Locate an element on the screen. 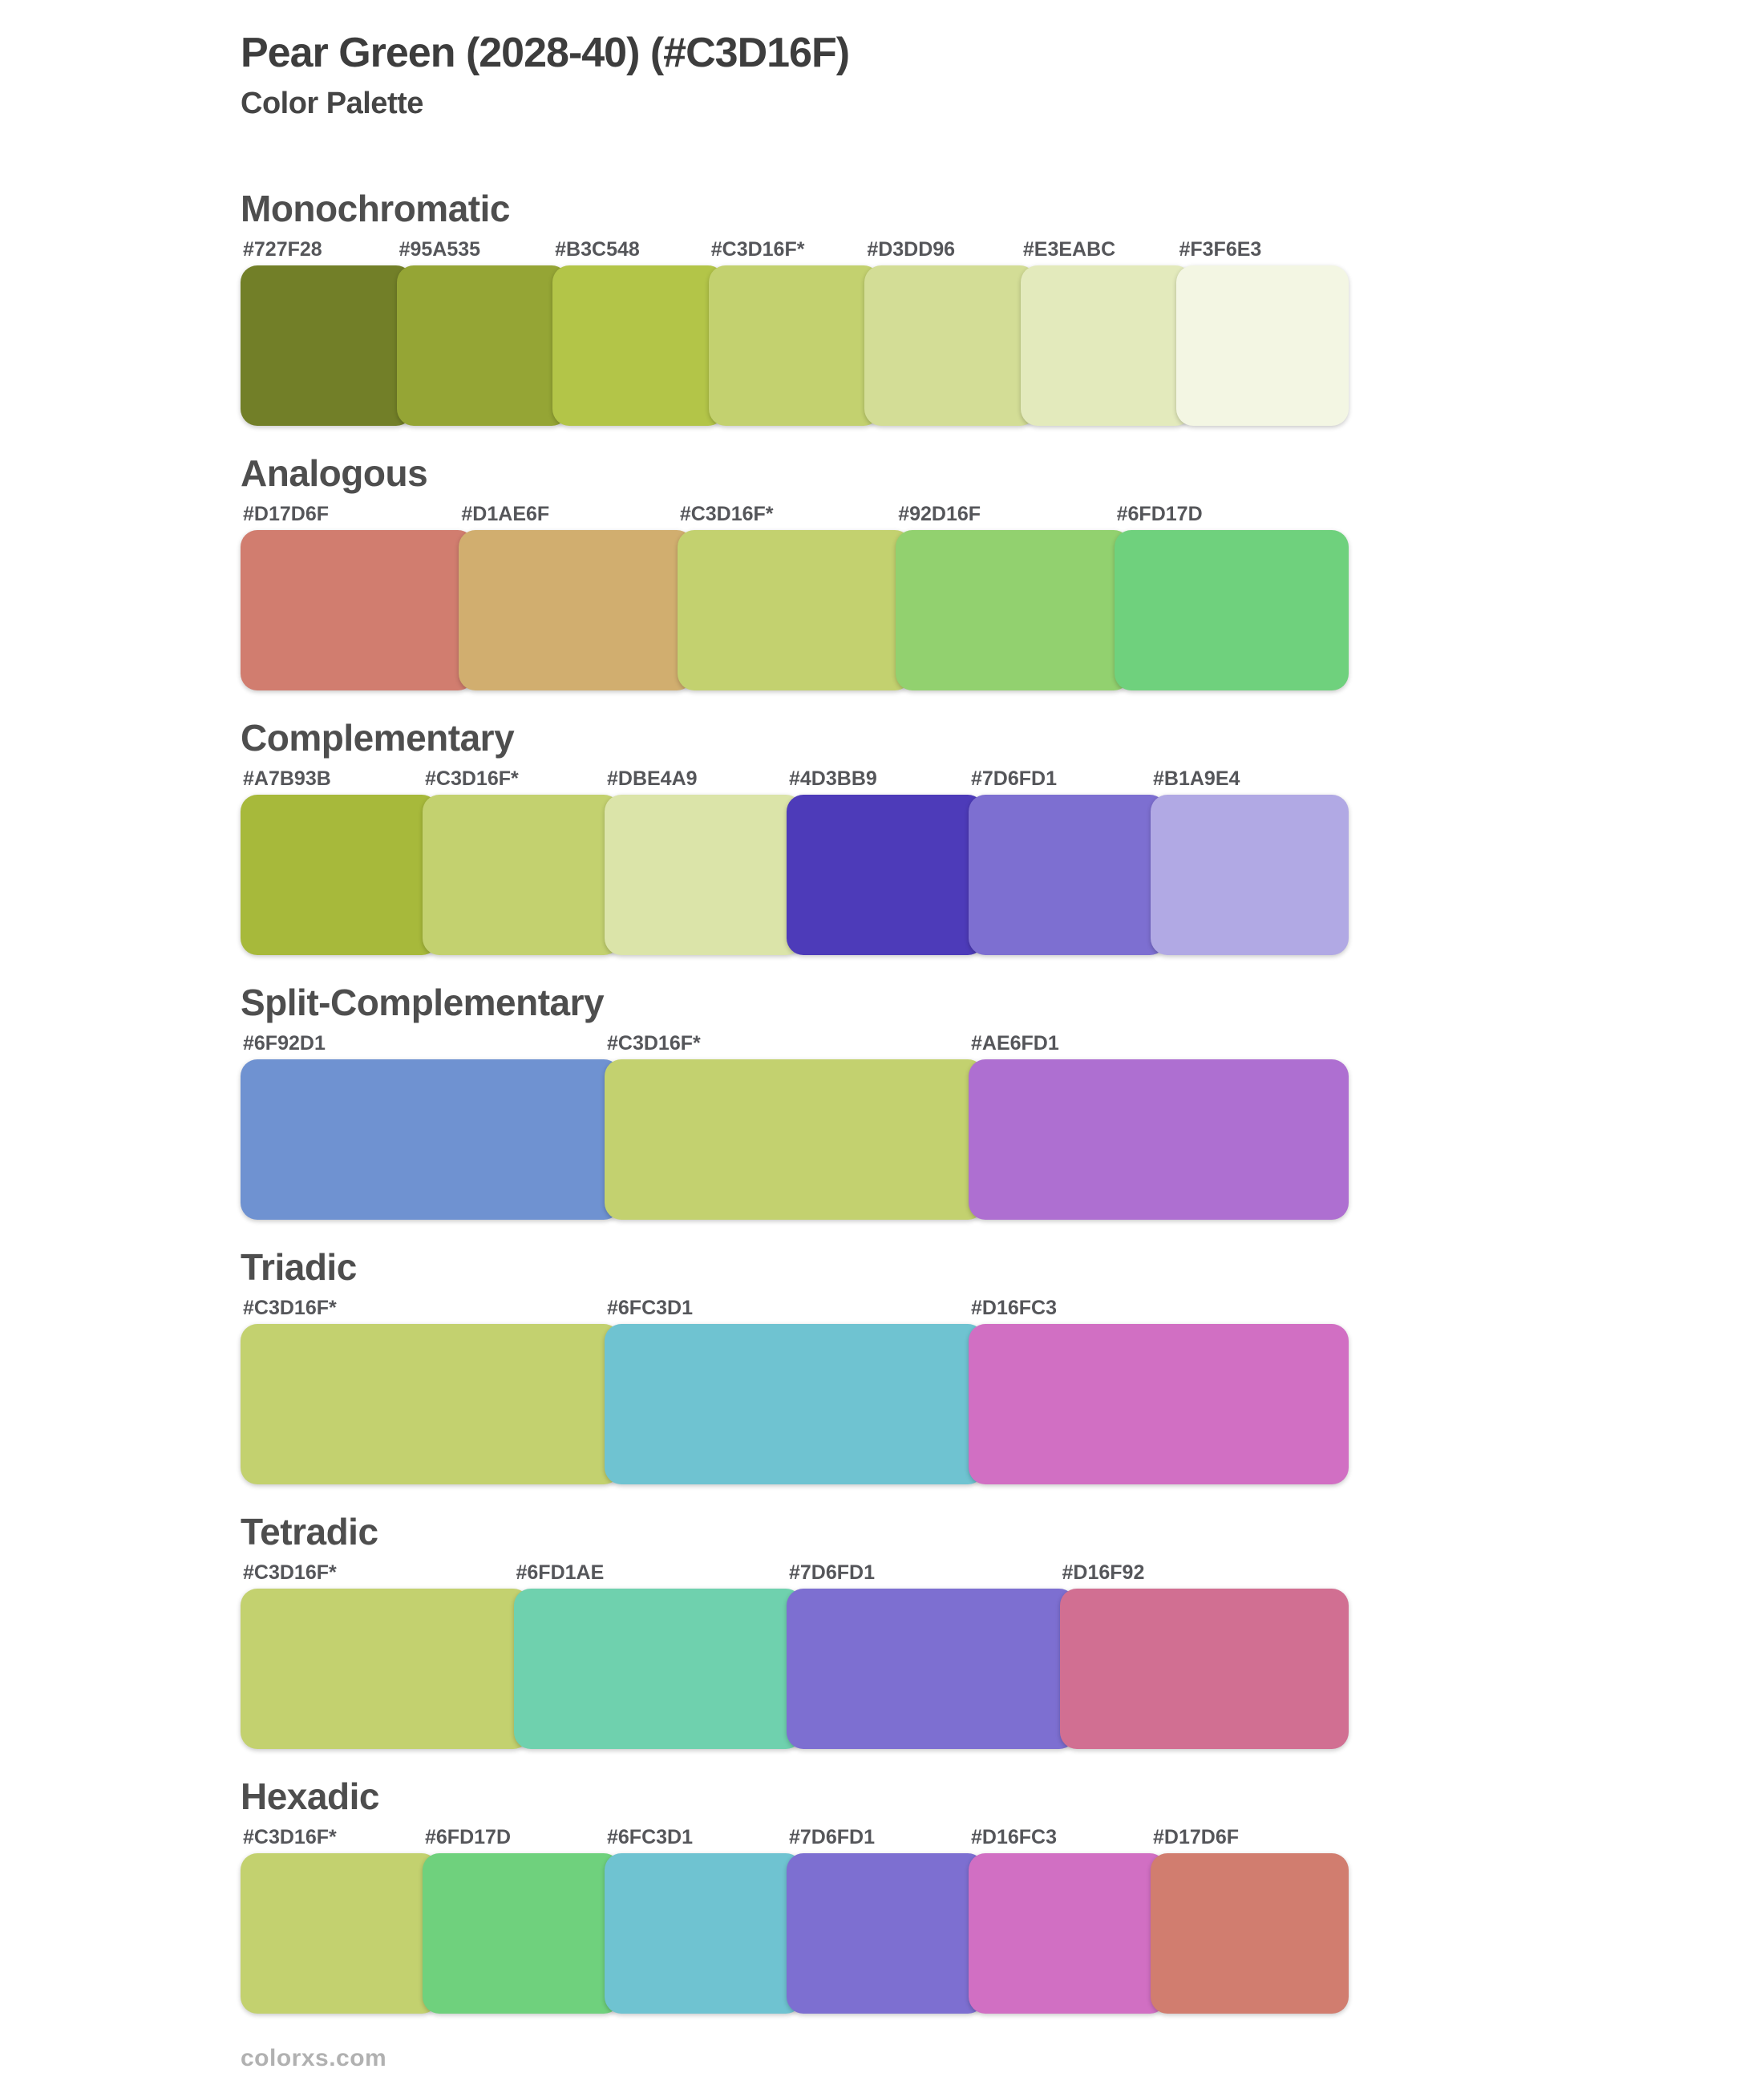 Image resolution: width=1764 pixels, height=2085 pixels. swatch: #F3F6E3 is located at coordinates (1262, 332).